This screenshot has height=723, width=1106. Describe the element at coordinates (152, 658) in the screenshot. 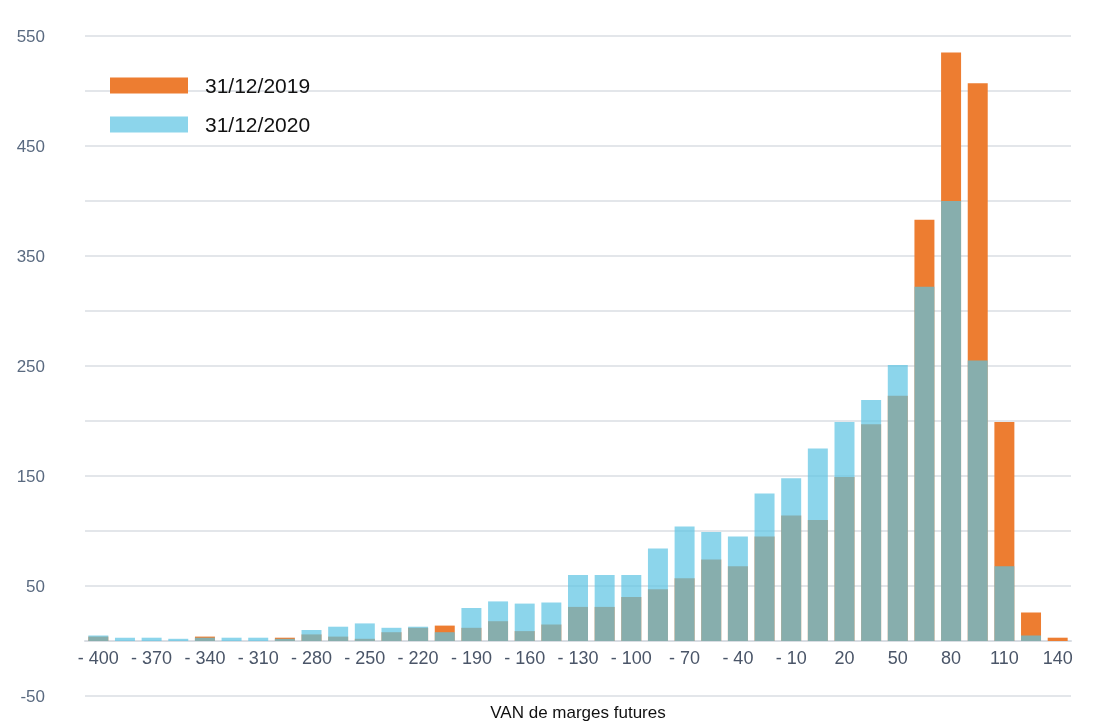

I see `x-tick-label: - 370` at that location.